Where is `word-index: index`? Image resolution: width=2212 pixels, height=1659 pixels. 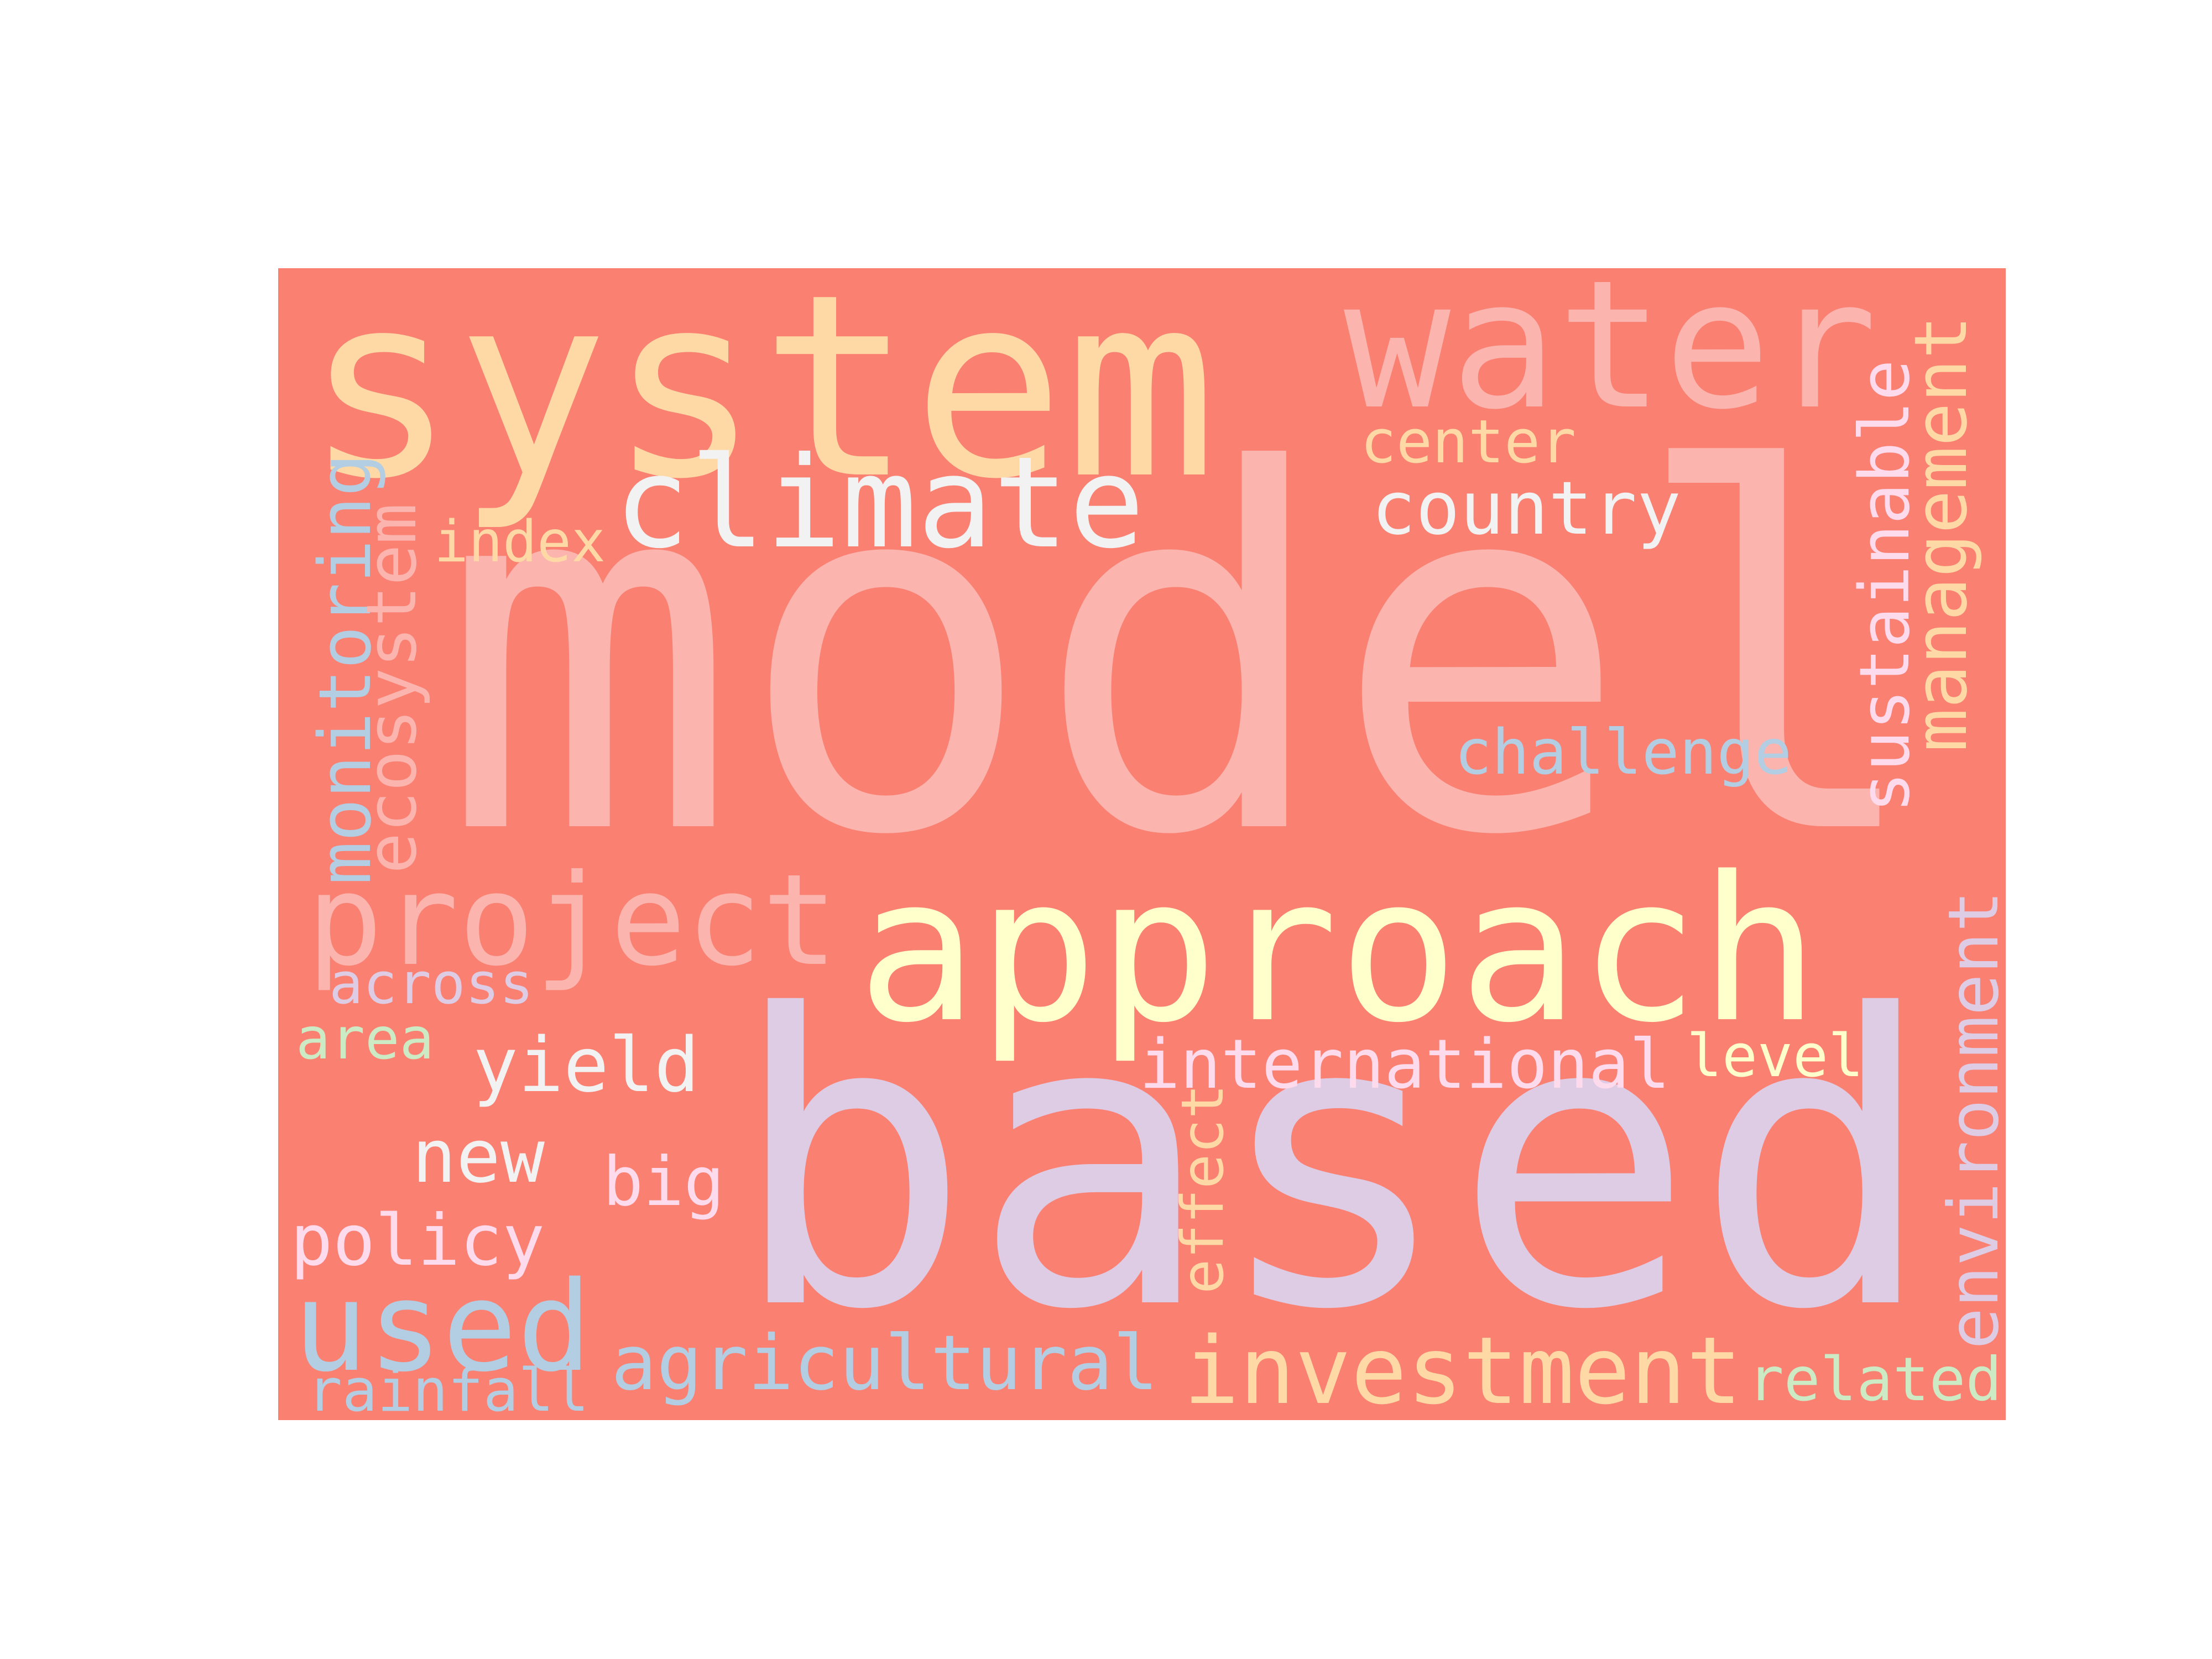
word-index: index is located at coordinates (520, 542).